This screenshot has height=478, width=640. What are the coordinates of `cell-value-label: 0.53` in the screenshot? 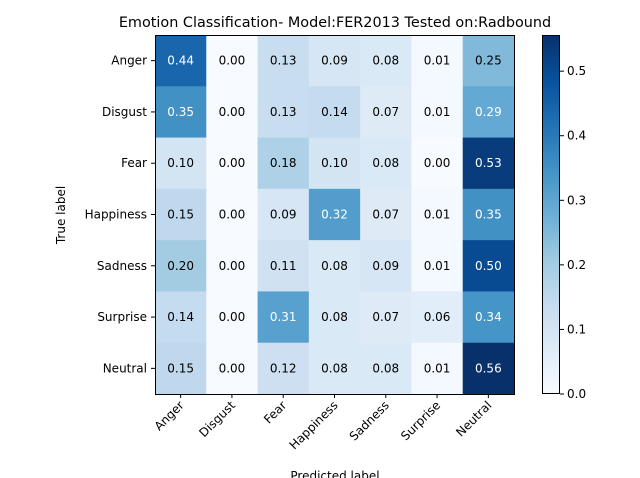 It's located at (488, 163).